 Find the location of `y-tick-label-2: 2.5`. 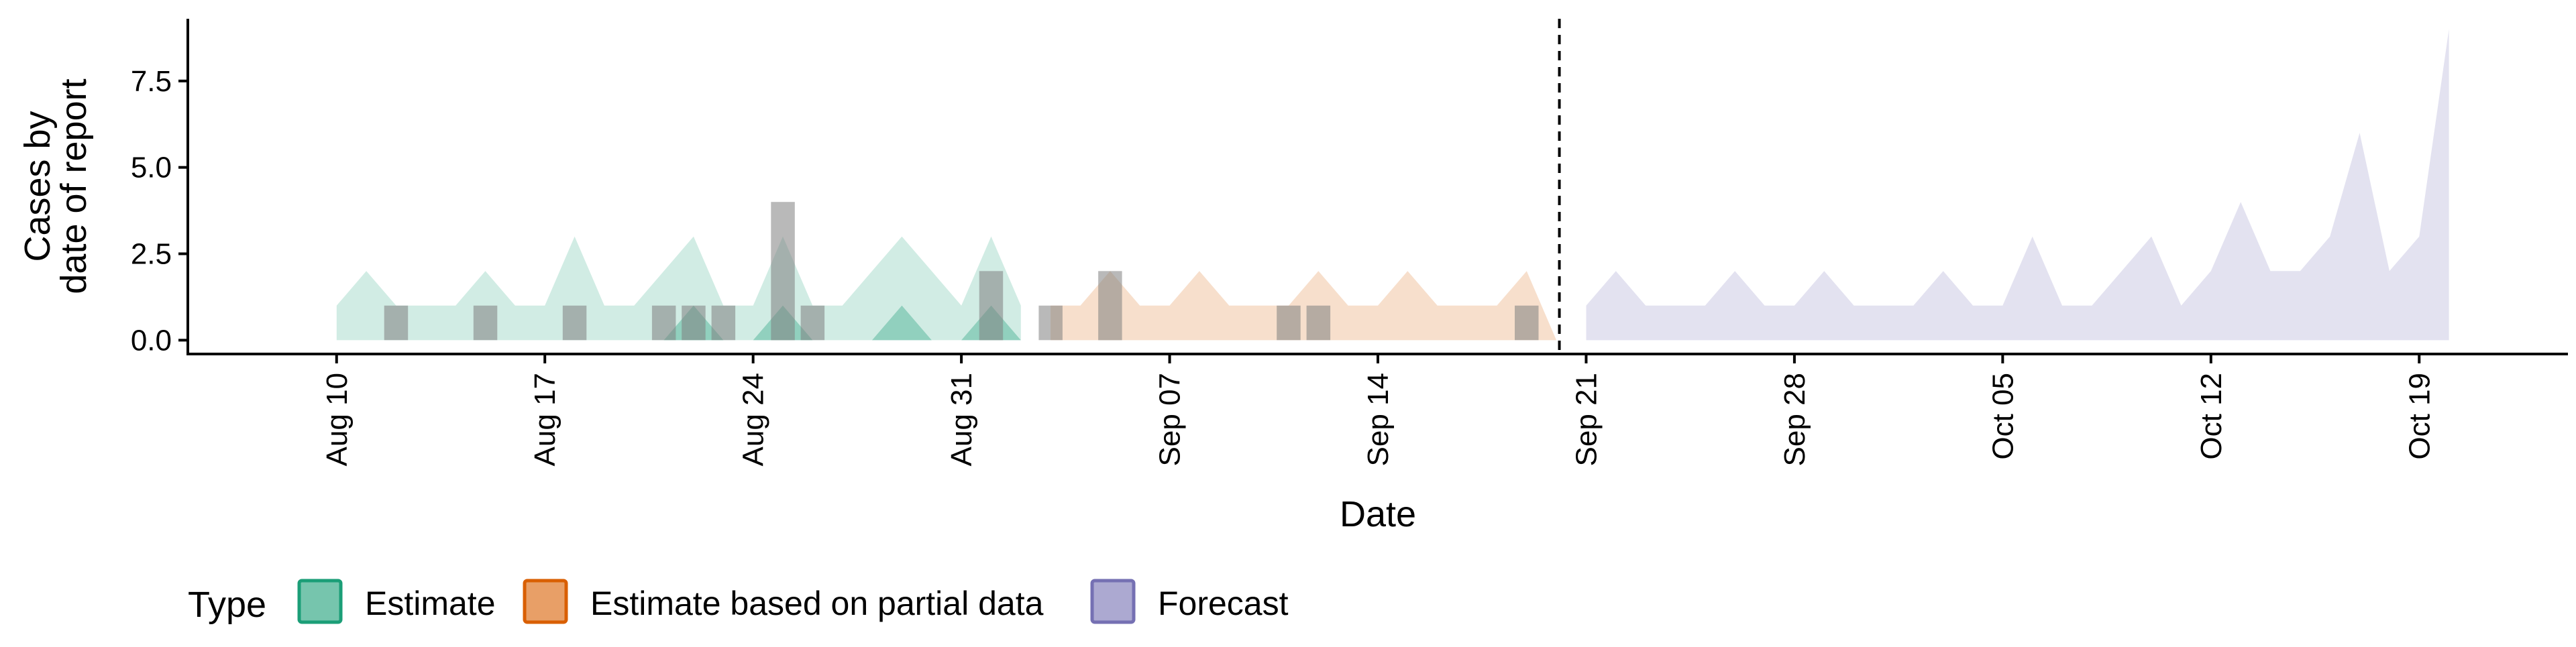

y-tick-label-2: 2.5 is located at coordinates (151, 254).